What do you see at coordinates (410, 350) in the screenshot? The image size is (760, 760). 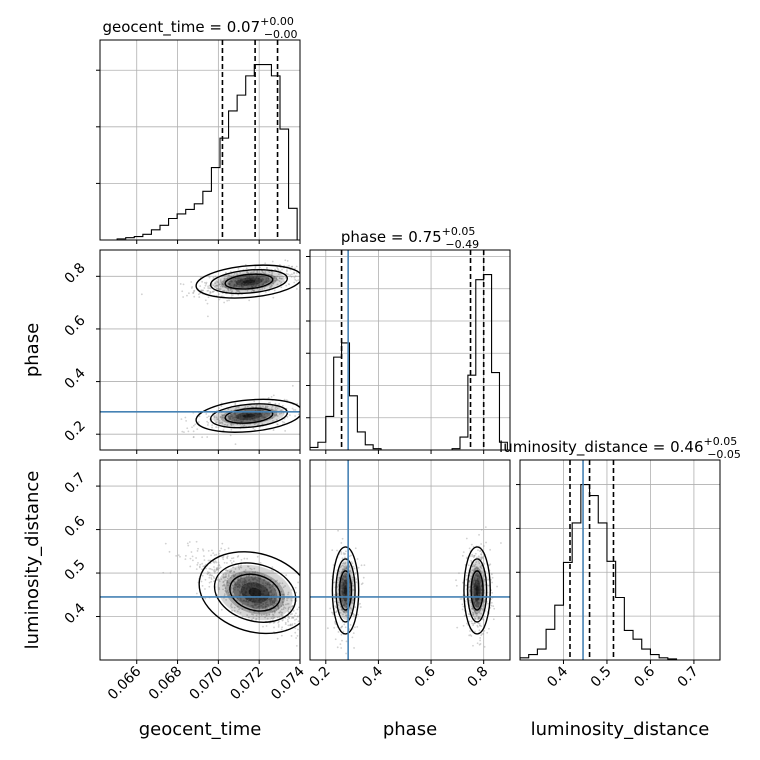 I see `panel-frame` at bounding box center [410, 350].